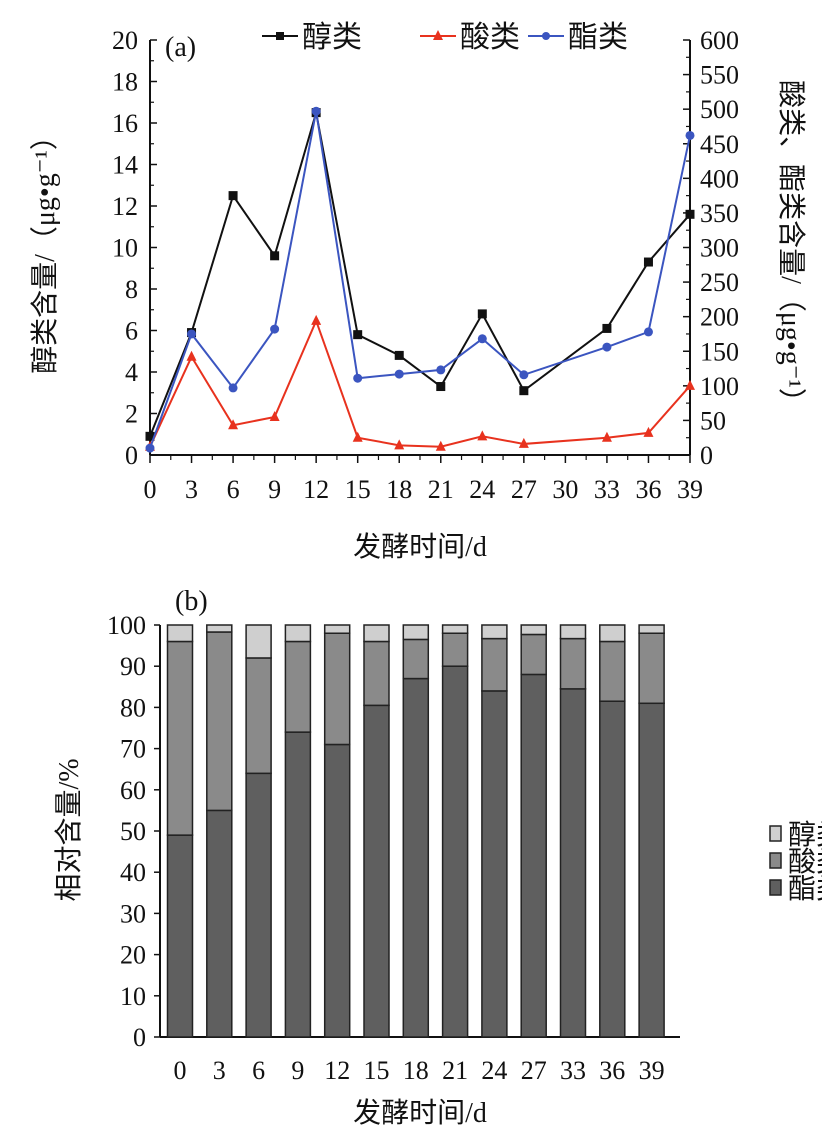 The height and width of the screenshot is (1145, 822). What do you see at coordinates (125, 206) in the screenshot?
I see `left-tick-label: 12` at bounding box center [125, 206].